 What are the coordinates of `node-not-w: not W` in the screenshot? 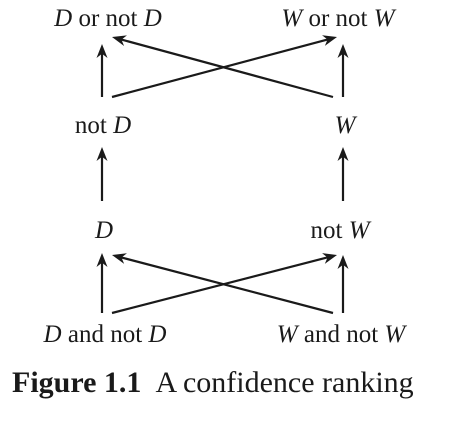 It's located at (340, 230).